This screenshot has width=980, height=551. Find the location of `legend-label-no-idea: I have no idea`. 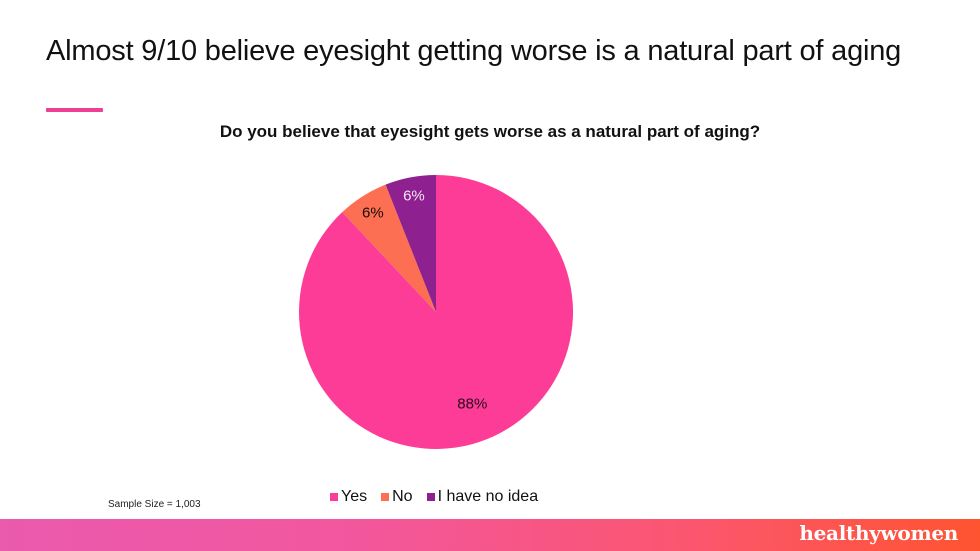

legend-label-no-idea: I have no idea is located at coordinates (488, 496).